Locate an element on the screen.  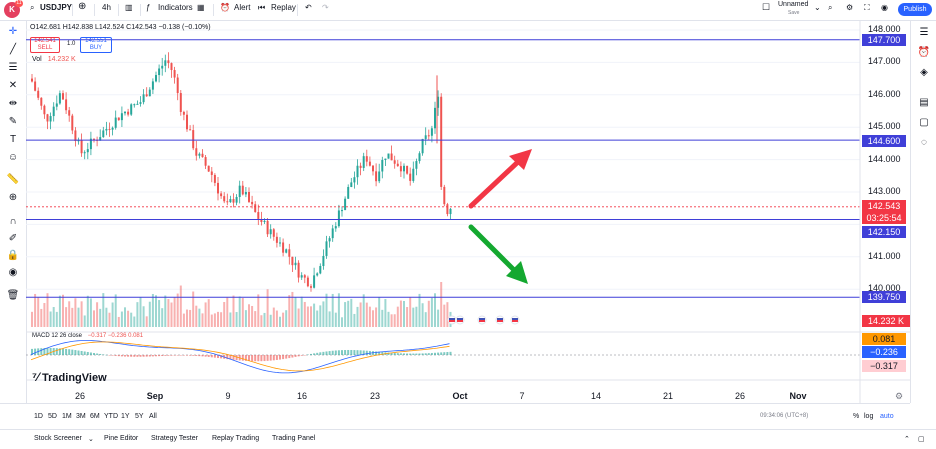
range-1y: 1Y is located at coordinates (125, 416).